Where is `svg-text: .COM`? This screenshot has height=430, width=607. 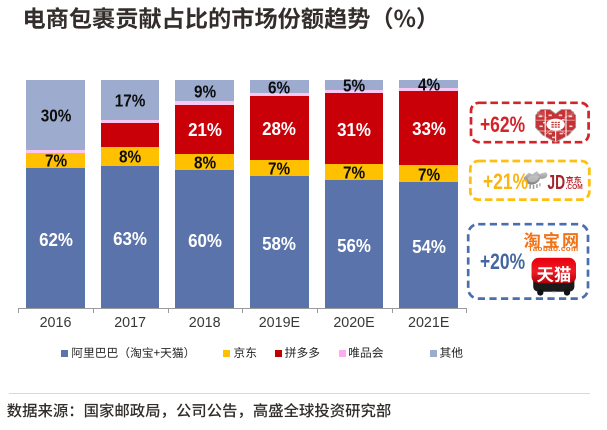 svg-text: .COM is located at coordinates (574, 187).